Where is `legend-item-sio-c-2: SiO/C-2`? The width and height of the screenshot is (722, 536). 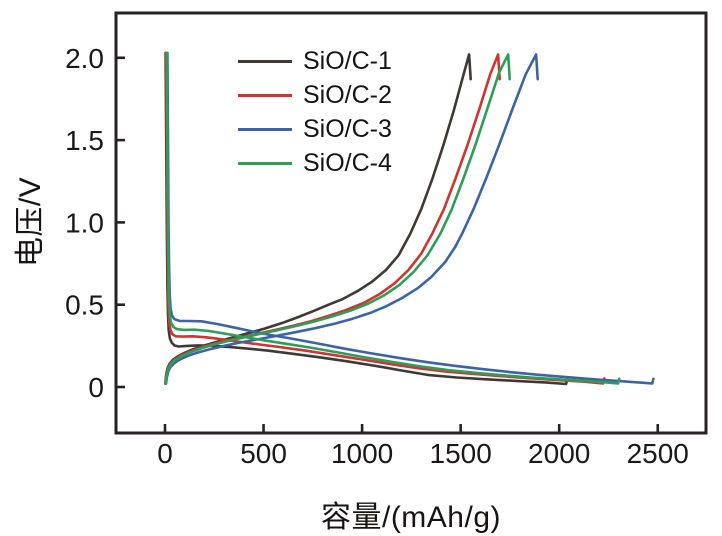
legend-item-sio-c-2: SiO/C-2 is located at coordinates (315, 95).